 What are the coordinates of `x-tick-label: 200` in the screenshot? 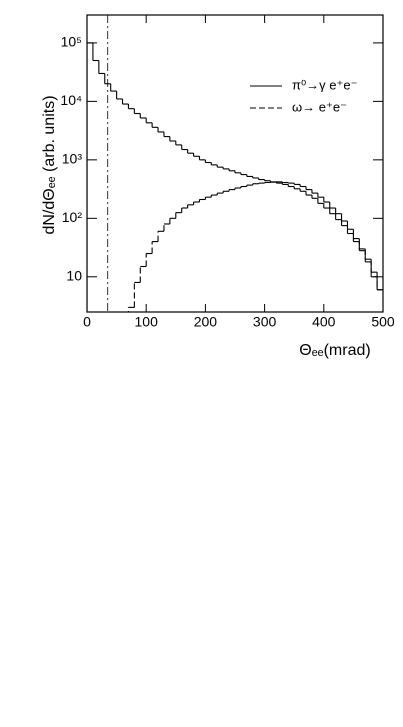 It's located at (206, 322).